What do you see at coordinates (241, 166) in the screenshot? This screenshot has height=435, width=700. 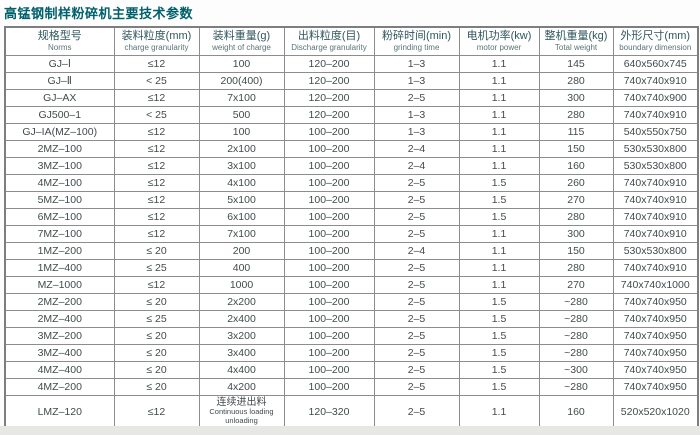 I see `table-cell: 3x100` at bounding box center [241, 166].